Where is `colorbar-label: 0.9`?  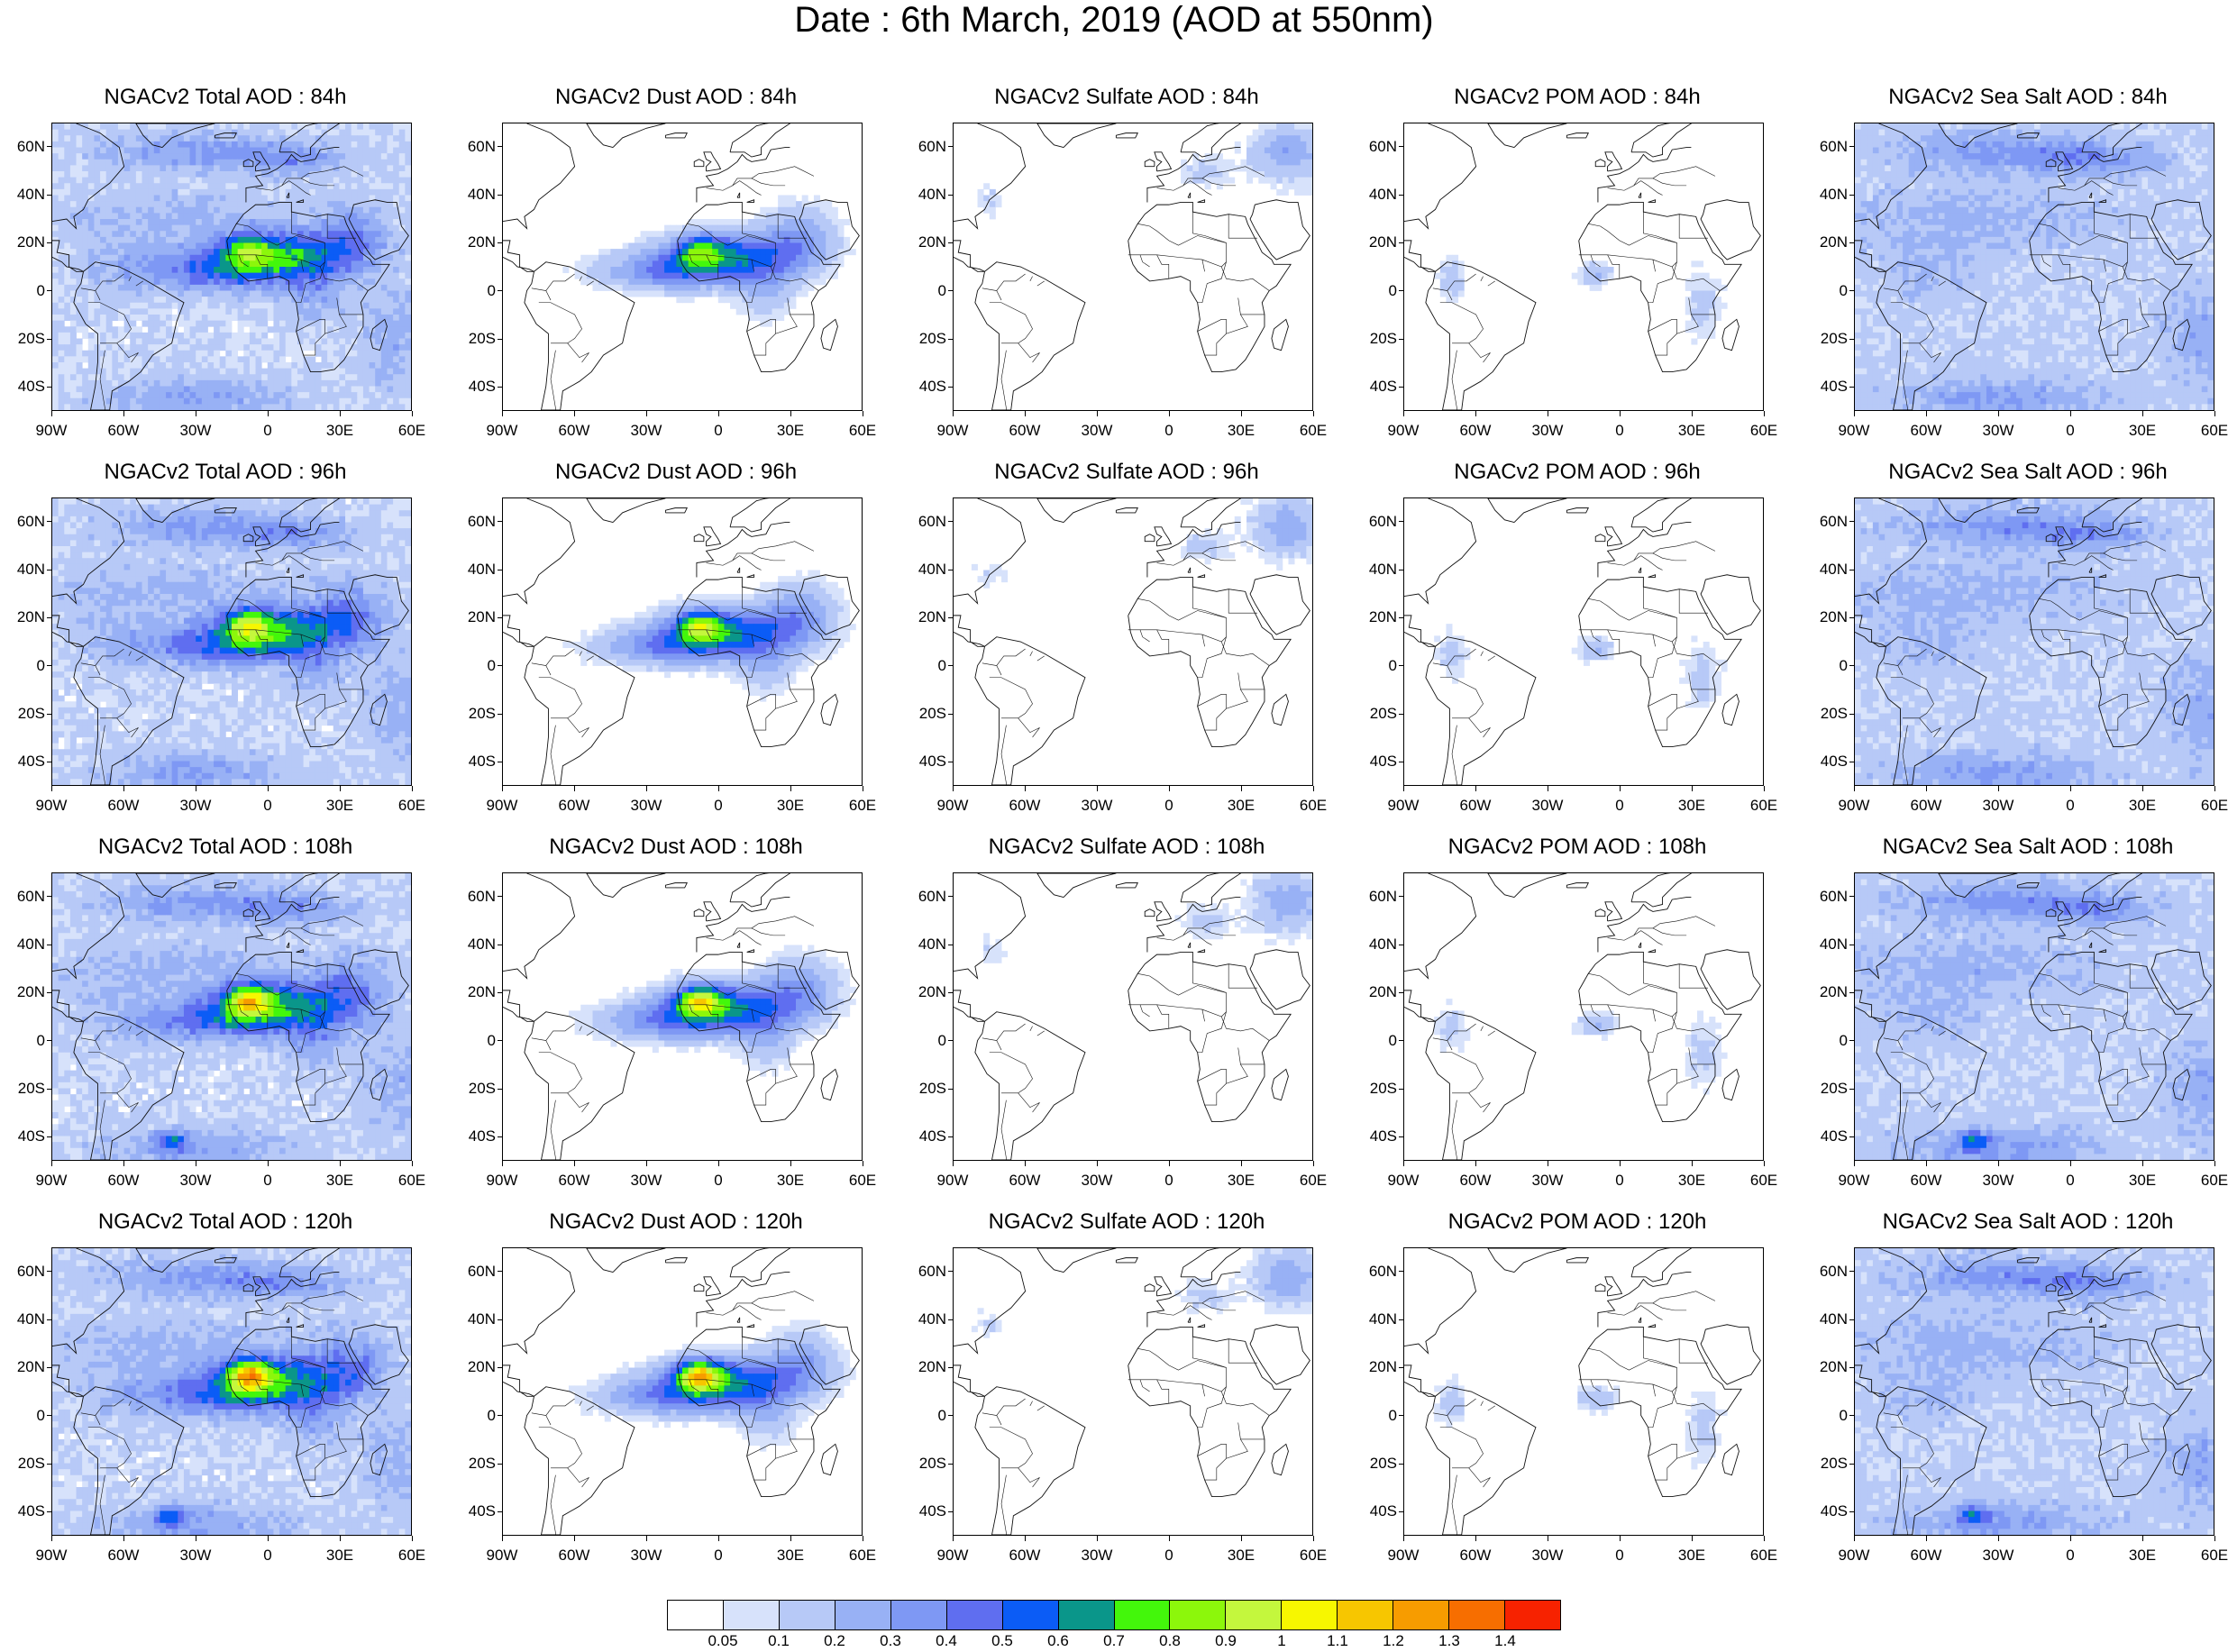
colorbar-label: 0.9 is located at coordinates (1225, 1641).